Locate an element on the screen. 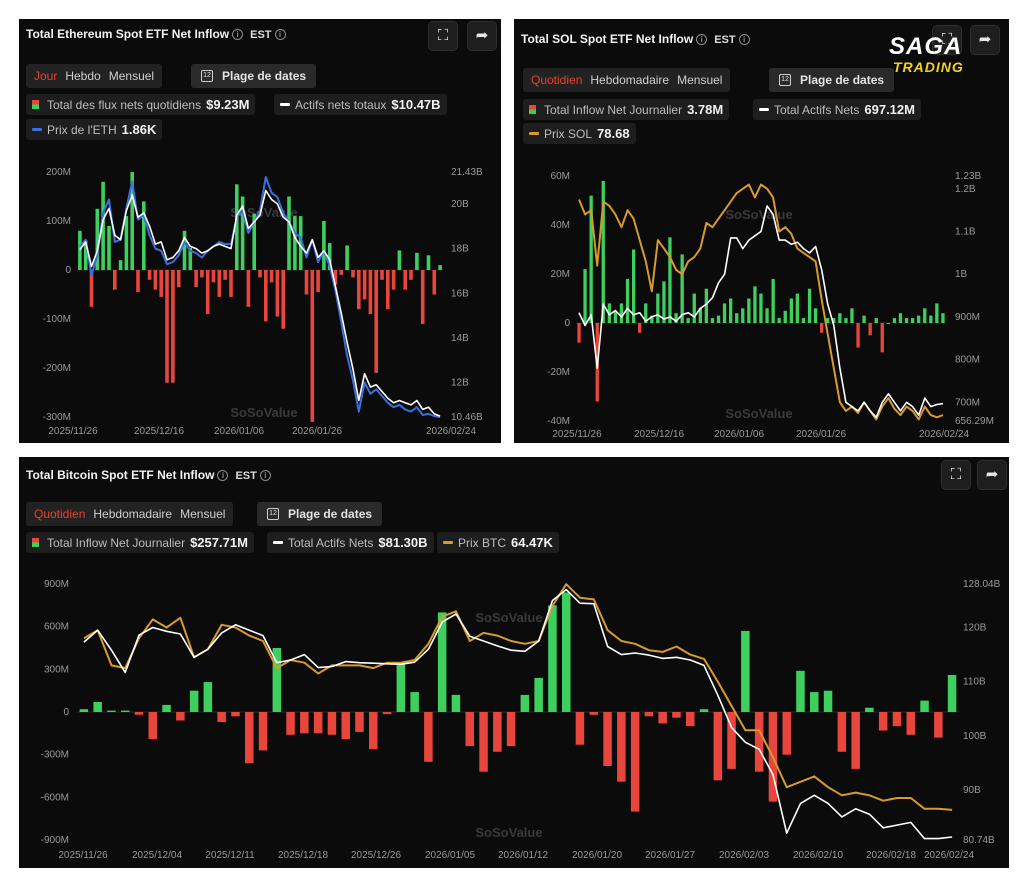  x-axis-label: 2026/02/10 is located at coordinates (818, 855).